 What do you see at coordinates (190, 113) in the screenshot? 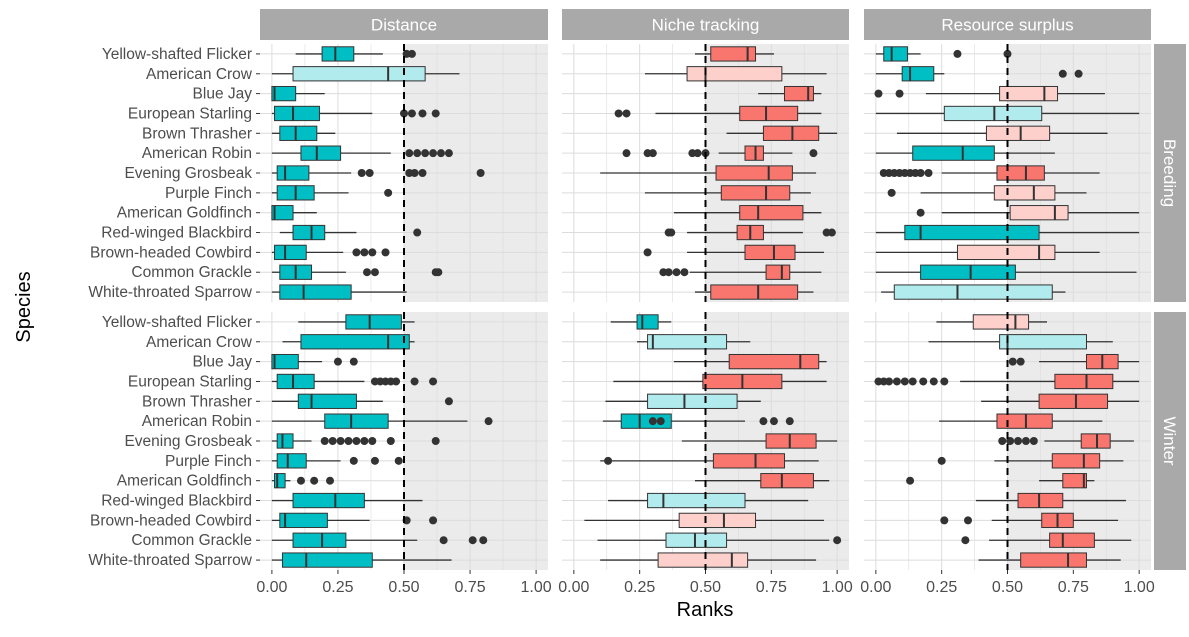
I see `y-tick-label: European Starling` at bounding box center [190, 113].